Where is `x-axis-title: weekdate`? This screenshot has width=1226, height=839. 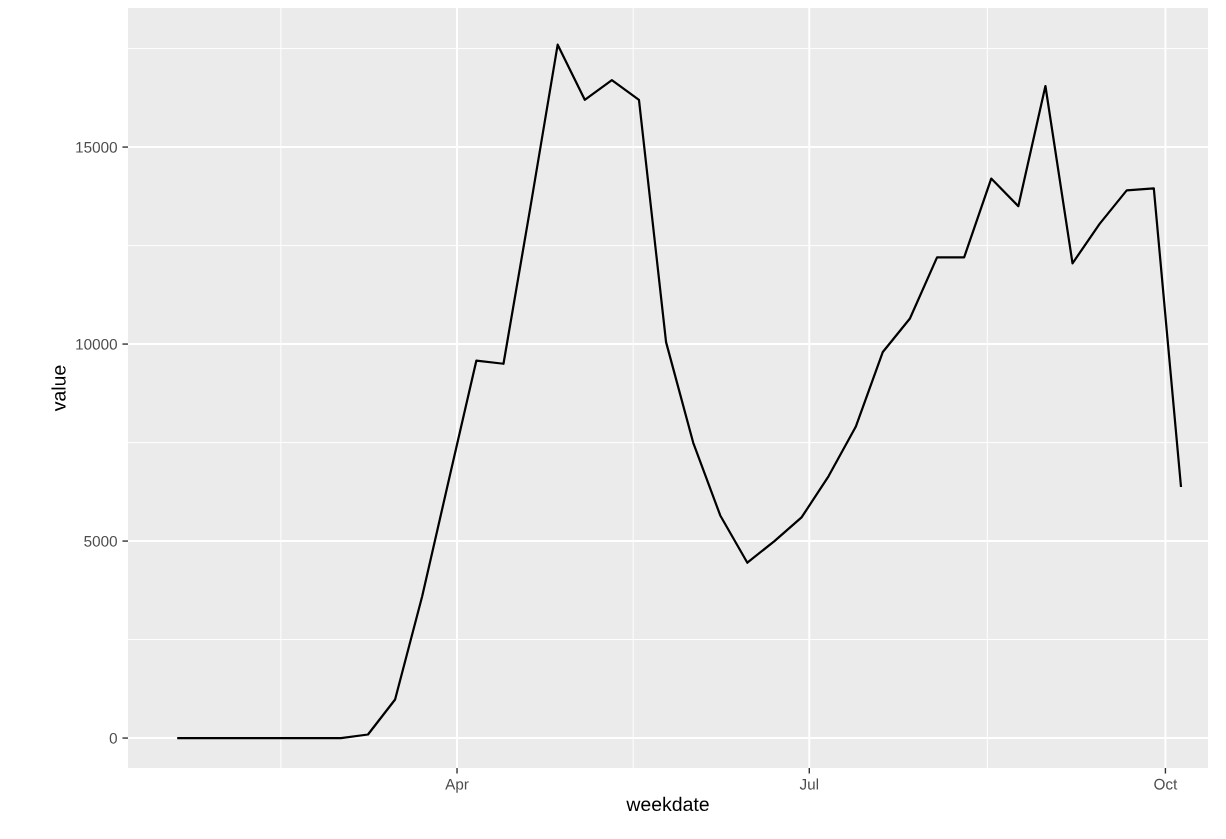 x-axis-title: weekdate is located at coordinates (667, 804).